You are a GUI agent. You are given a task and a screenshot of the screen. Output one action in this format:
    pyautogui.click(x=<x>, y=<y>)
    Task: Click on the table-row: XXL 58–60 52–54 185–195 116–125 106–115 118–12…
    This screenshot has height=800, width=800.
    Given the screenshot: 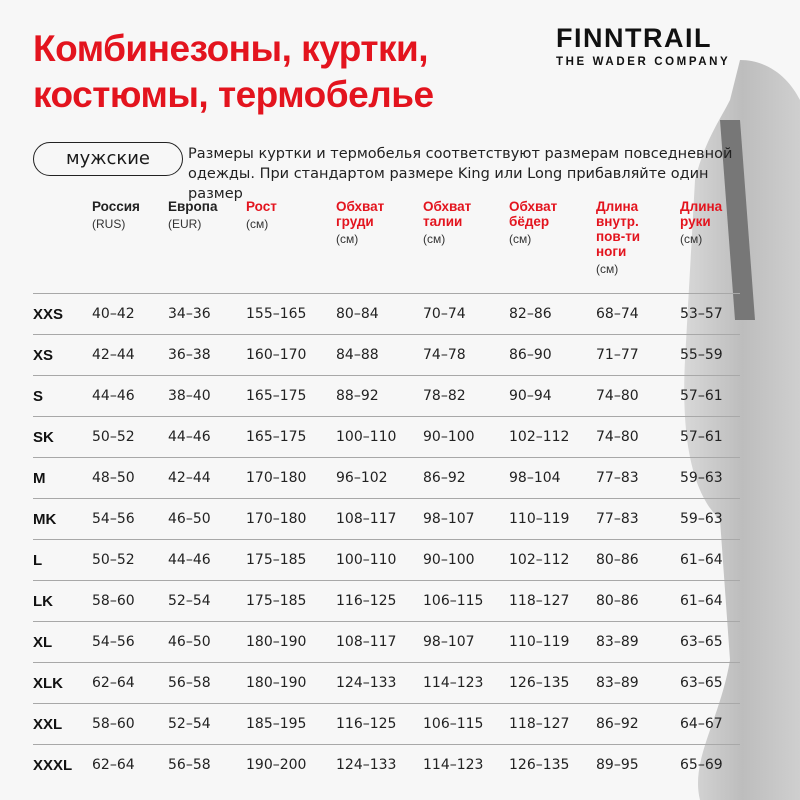 What is the action you would take?
    pyautogui.click(x=386, y=723)
    